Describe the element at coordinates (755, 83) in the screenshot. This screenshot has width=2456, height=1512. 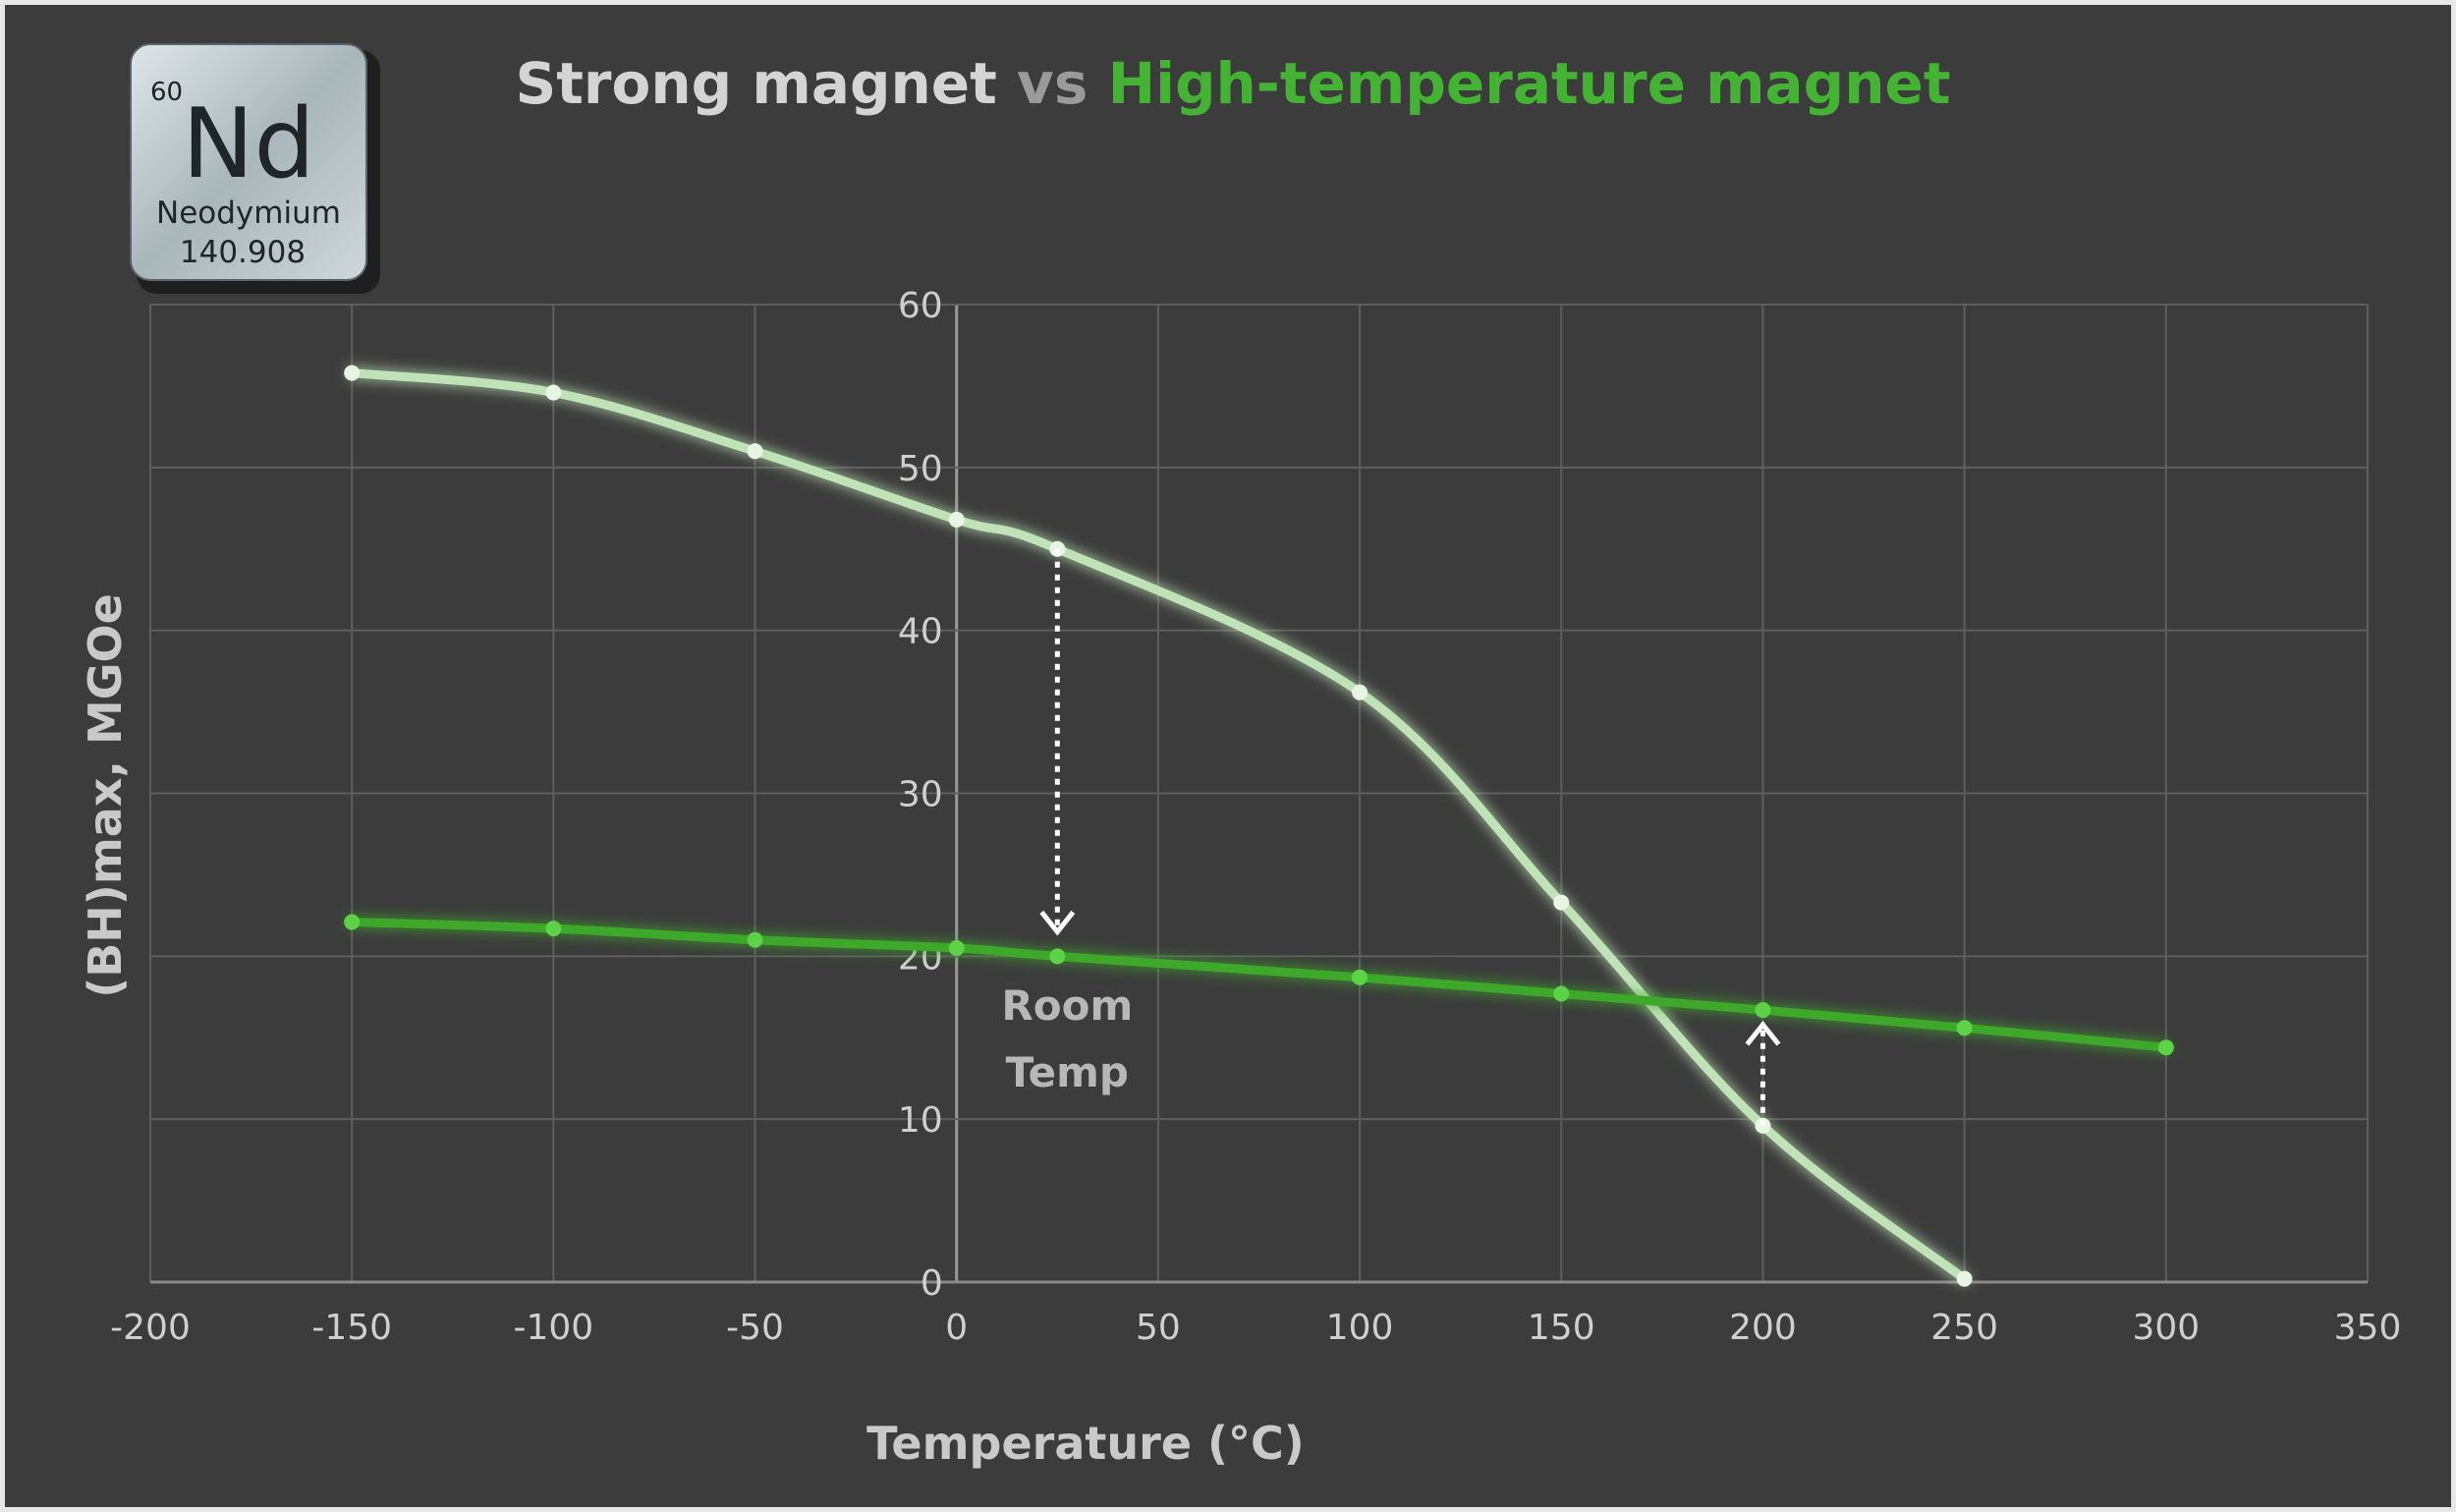
I see `chart-title-part-0: Strong magnet` at that location.